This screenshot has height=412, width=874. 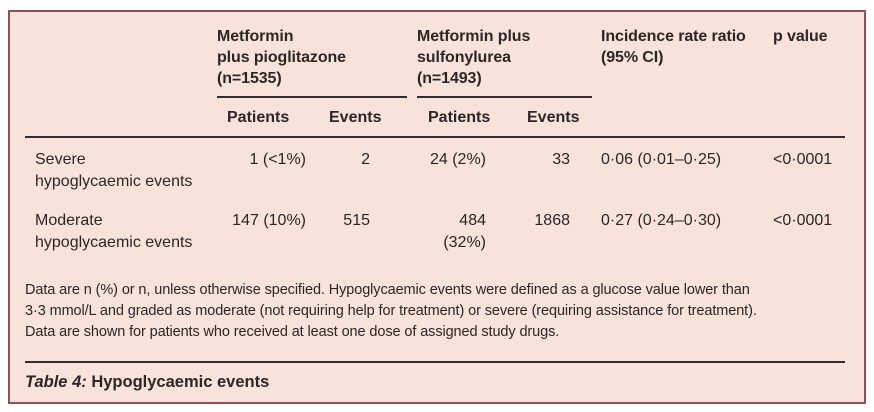 What do you see at coordinates (459, 117) in the screenshot?
I see `subheader-g2-patients: Patients` at bounding box center [459, 117].